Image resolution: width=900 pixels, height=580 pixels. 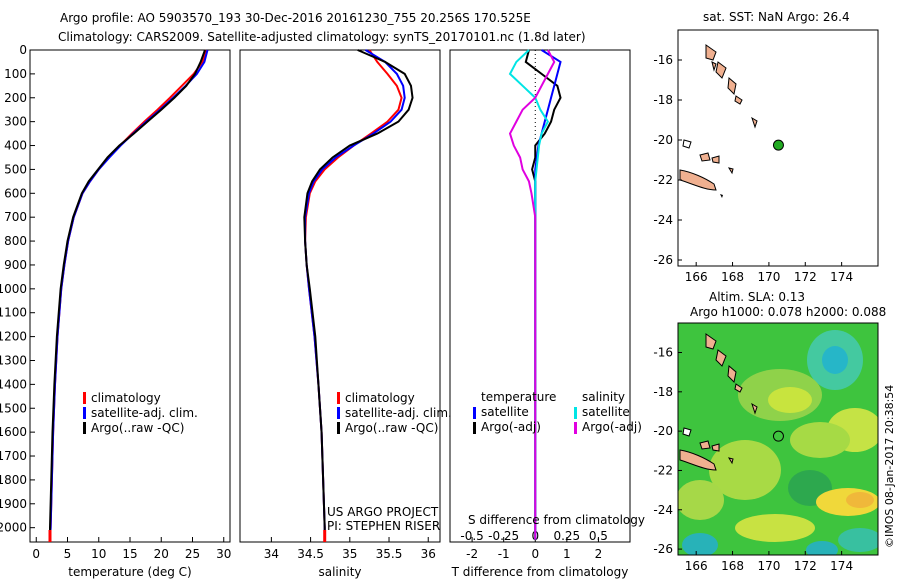 I want to click on map-x-tick-label: 168, so click(x=732, y=277).